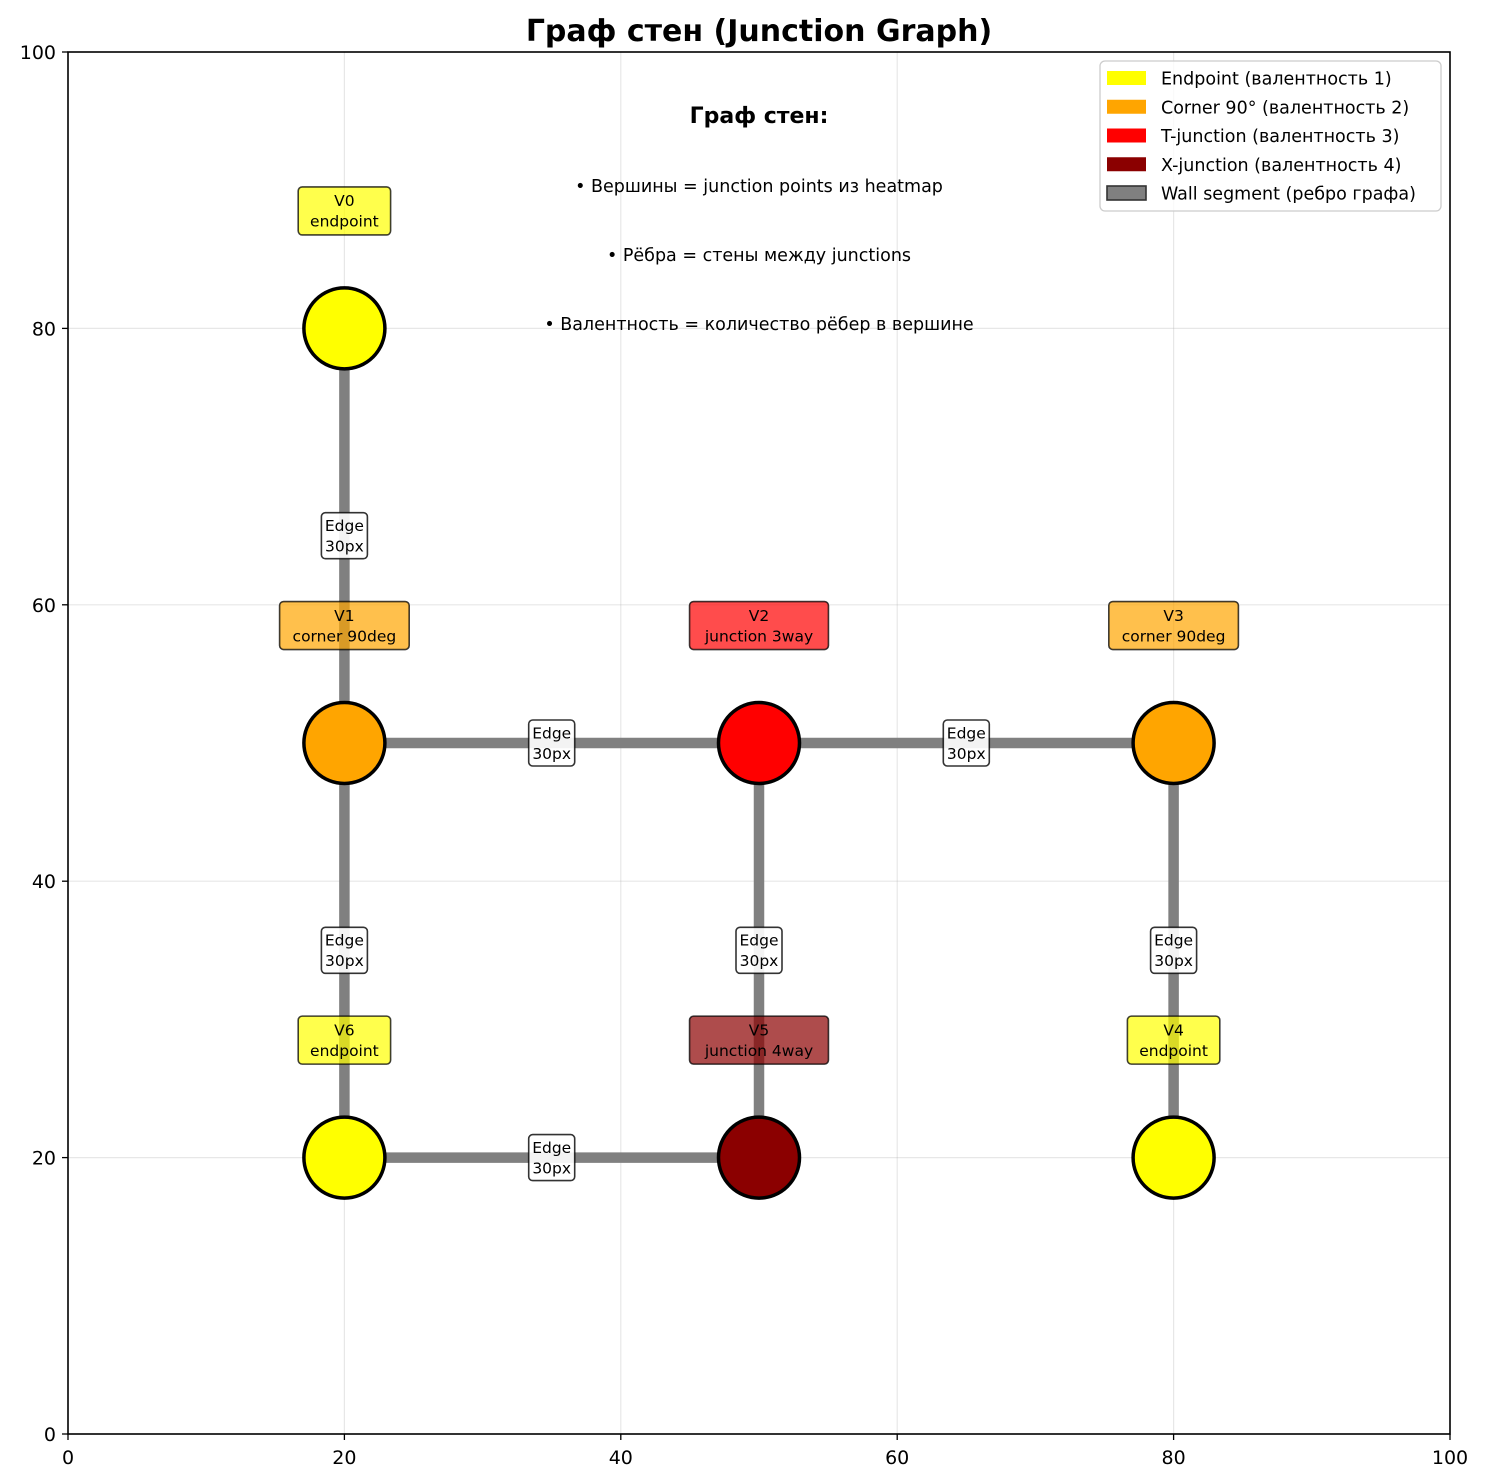  I want to click on vertex-label-text: V5 junction 4way, so click(758, 1040).